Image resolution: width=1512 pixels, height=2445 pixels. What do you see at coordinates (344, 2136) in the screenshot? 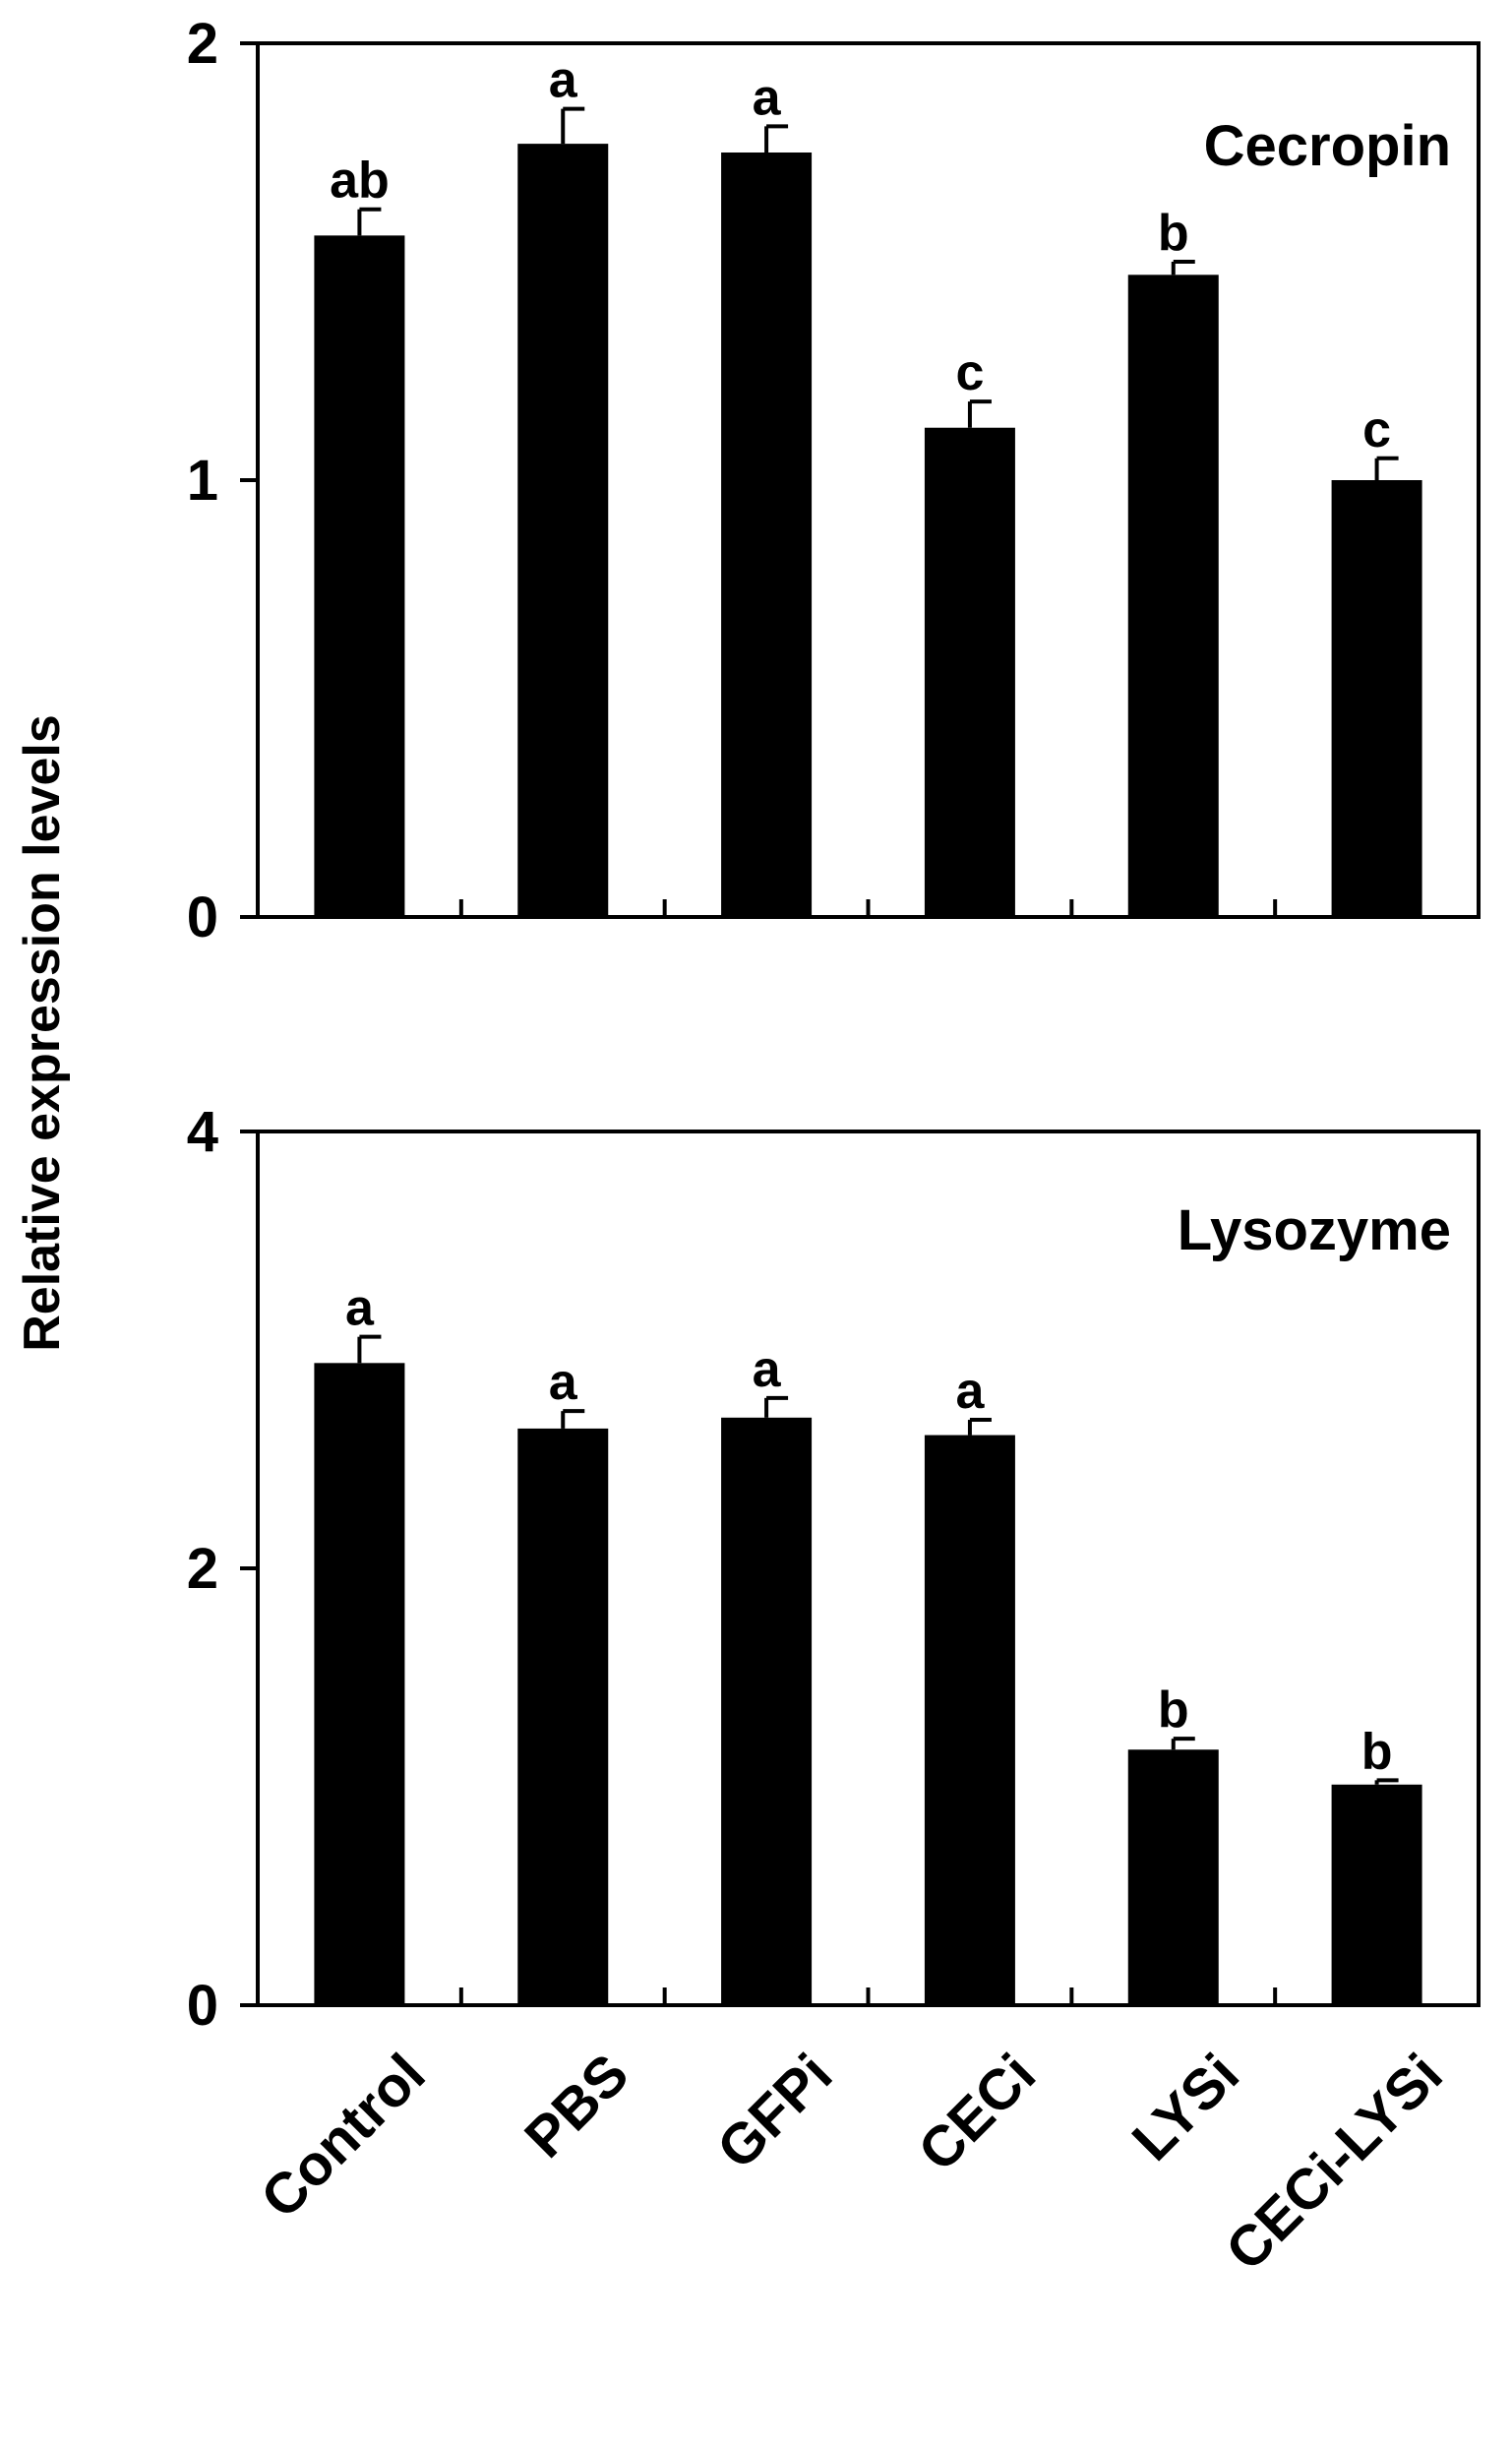
I see `x-category-label: Control` at bounding box center [344, 2136].